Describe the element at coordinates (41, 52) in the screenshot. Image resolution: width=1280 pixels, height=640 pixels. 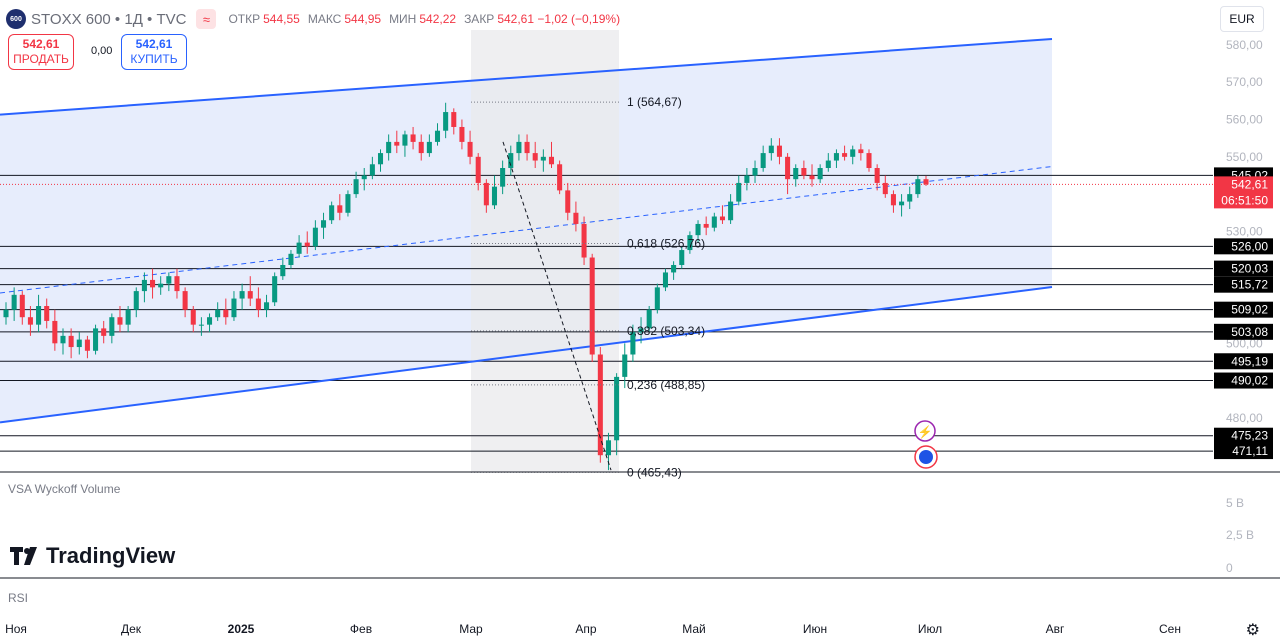
I see `sell-button: 542,61 ПРОДАТЬ` at that location.